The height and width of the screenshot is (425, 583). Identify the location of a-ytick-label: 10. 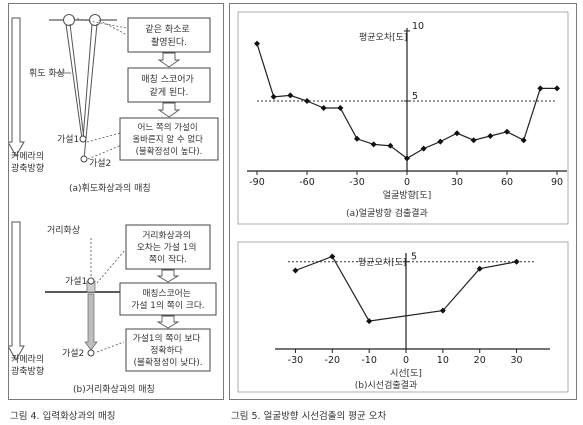
(418, 26).